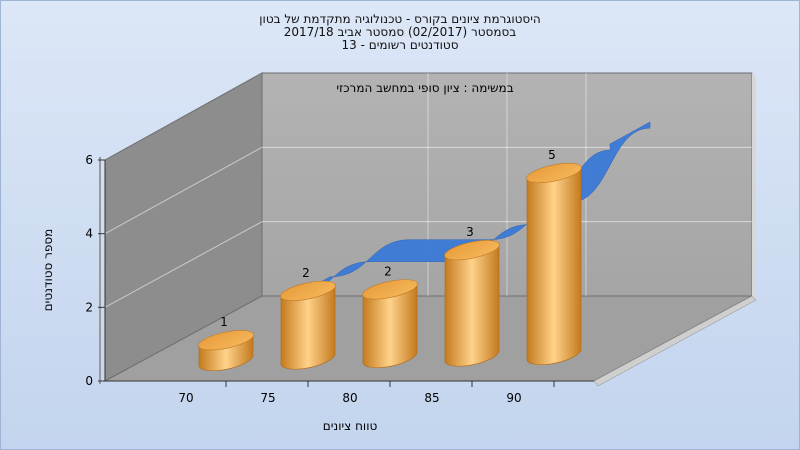 The height and width of the screenshot is (450, 800). I want to click on x-tick-label: 70, so click(185, 398).